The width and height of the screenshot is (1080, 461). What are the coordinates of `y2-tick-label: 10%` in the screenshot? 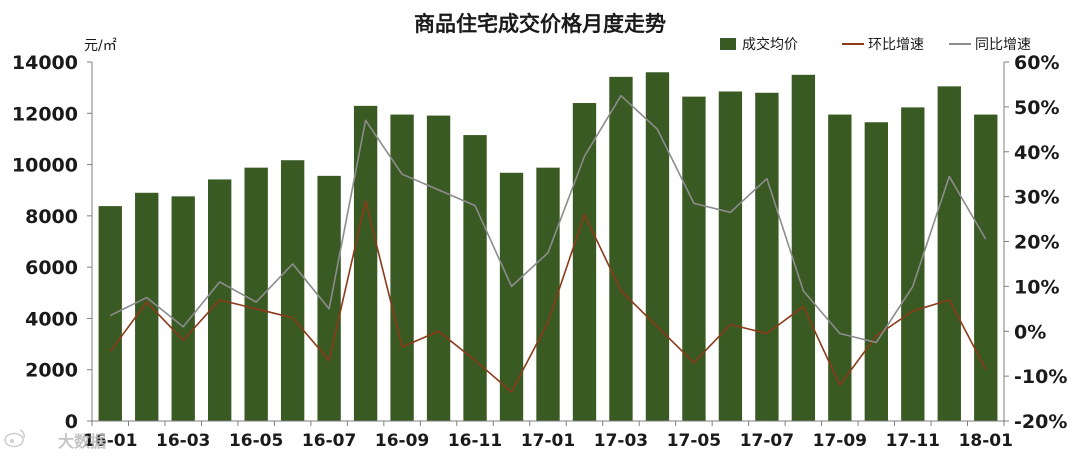 It's located at (1036, 287).